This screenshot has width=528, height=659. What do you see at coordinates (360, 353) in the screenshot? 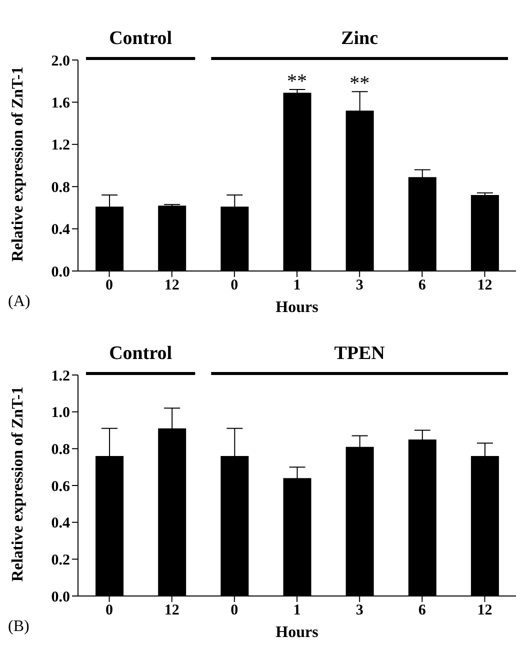
I see `text: TPEN` at bounding box center [360, 353].